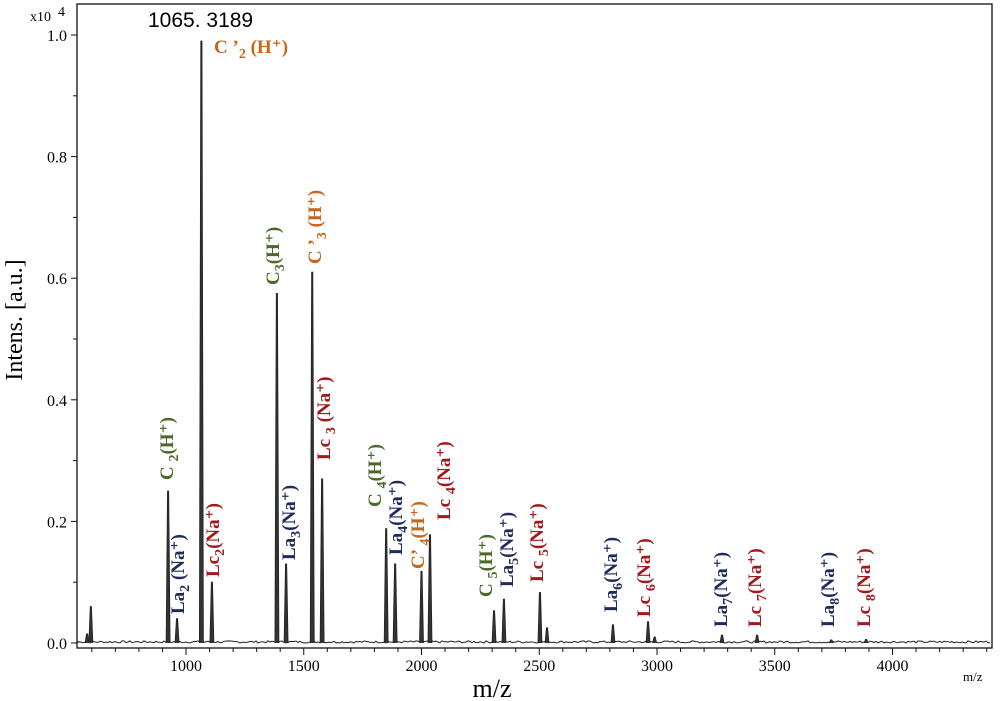 The height and width of the screenshot is (701, 1000). What do you see at coordinates (57, 522) in the screenshot?
I see `y-tick-label: 0.2` at bounding box center [57, 522].